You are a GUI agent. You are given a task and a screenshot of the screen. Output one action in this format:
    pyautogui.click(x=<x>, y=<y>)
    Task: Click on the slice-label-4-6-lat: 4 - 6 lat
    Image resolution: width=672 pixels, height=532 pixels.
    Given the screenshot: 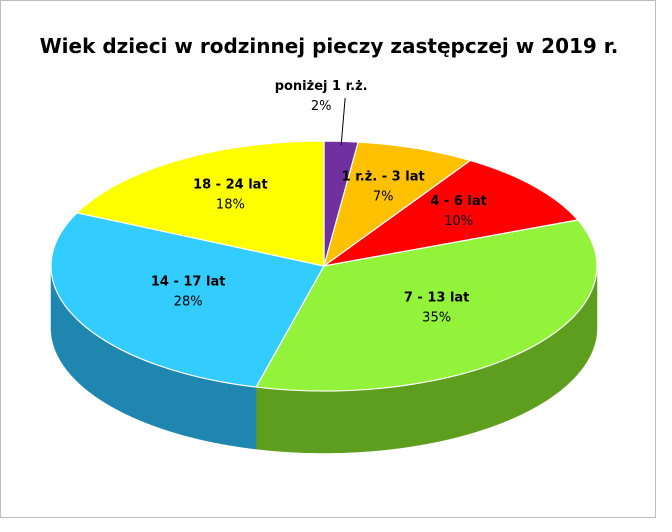 What is the action you would take?
    pyautogui.click(x=458, y=201)
    